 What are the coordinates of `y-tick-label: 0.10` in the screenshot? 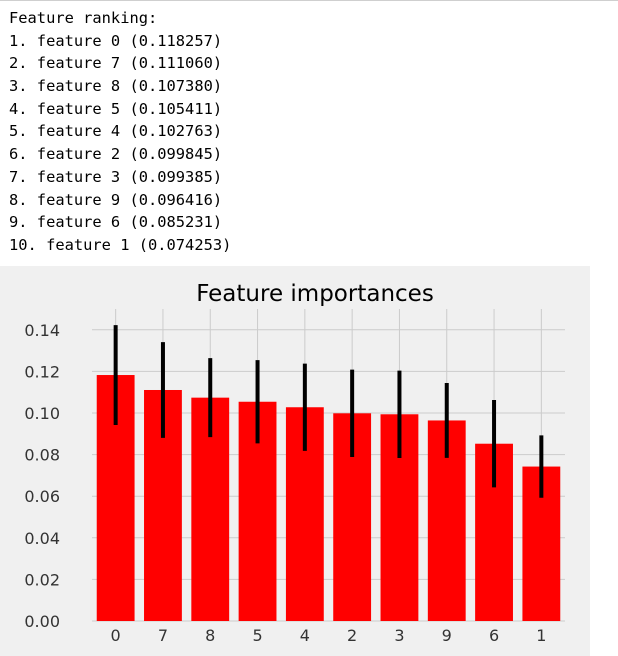 It's located at (42, 413).